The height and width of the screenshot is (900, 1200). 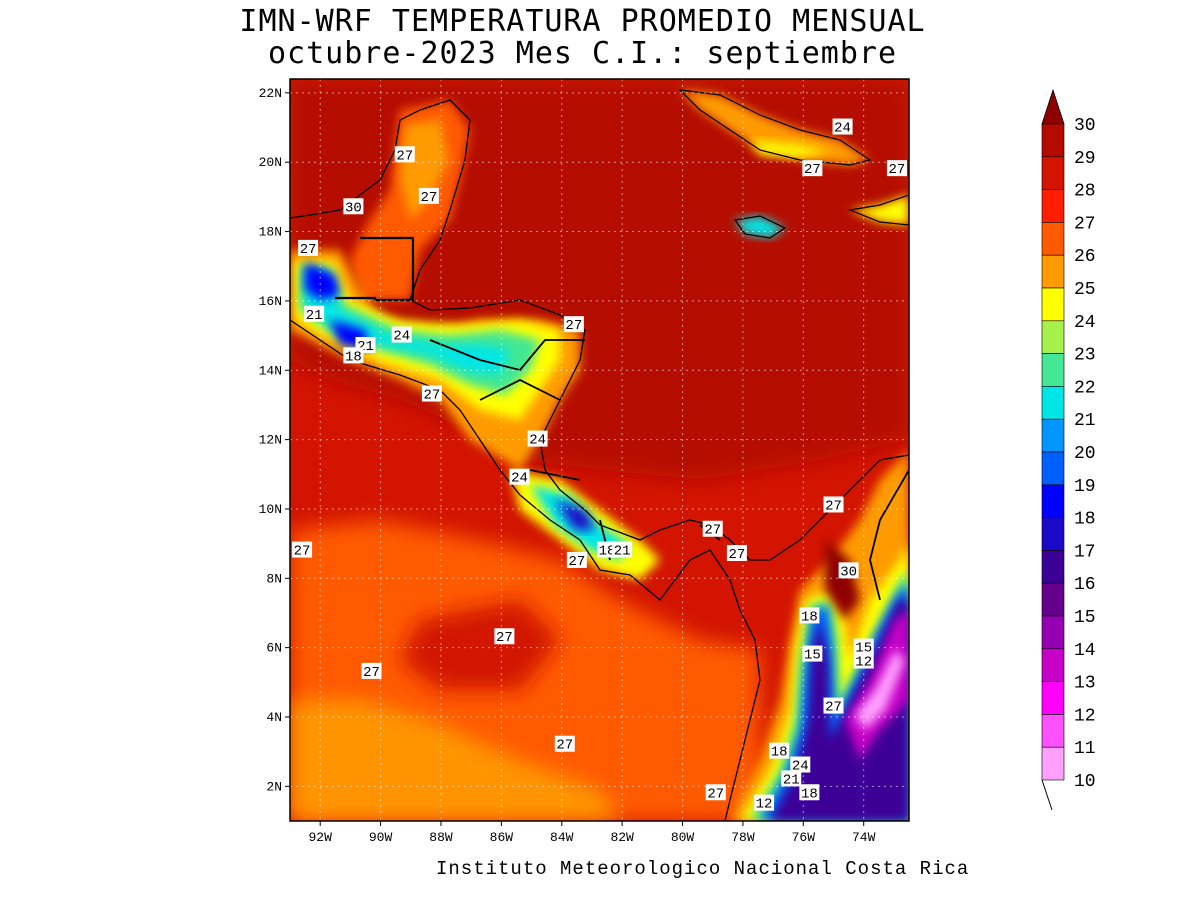 What do you see at coordinates (270, 232) in the screenshot?
I see `lat-tick-label: 18N` at bounding box center [270, 232].